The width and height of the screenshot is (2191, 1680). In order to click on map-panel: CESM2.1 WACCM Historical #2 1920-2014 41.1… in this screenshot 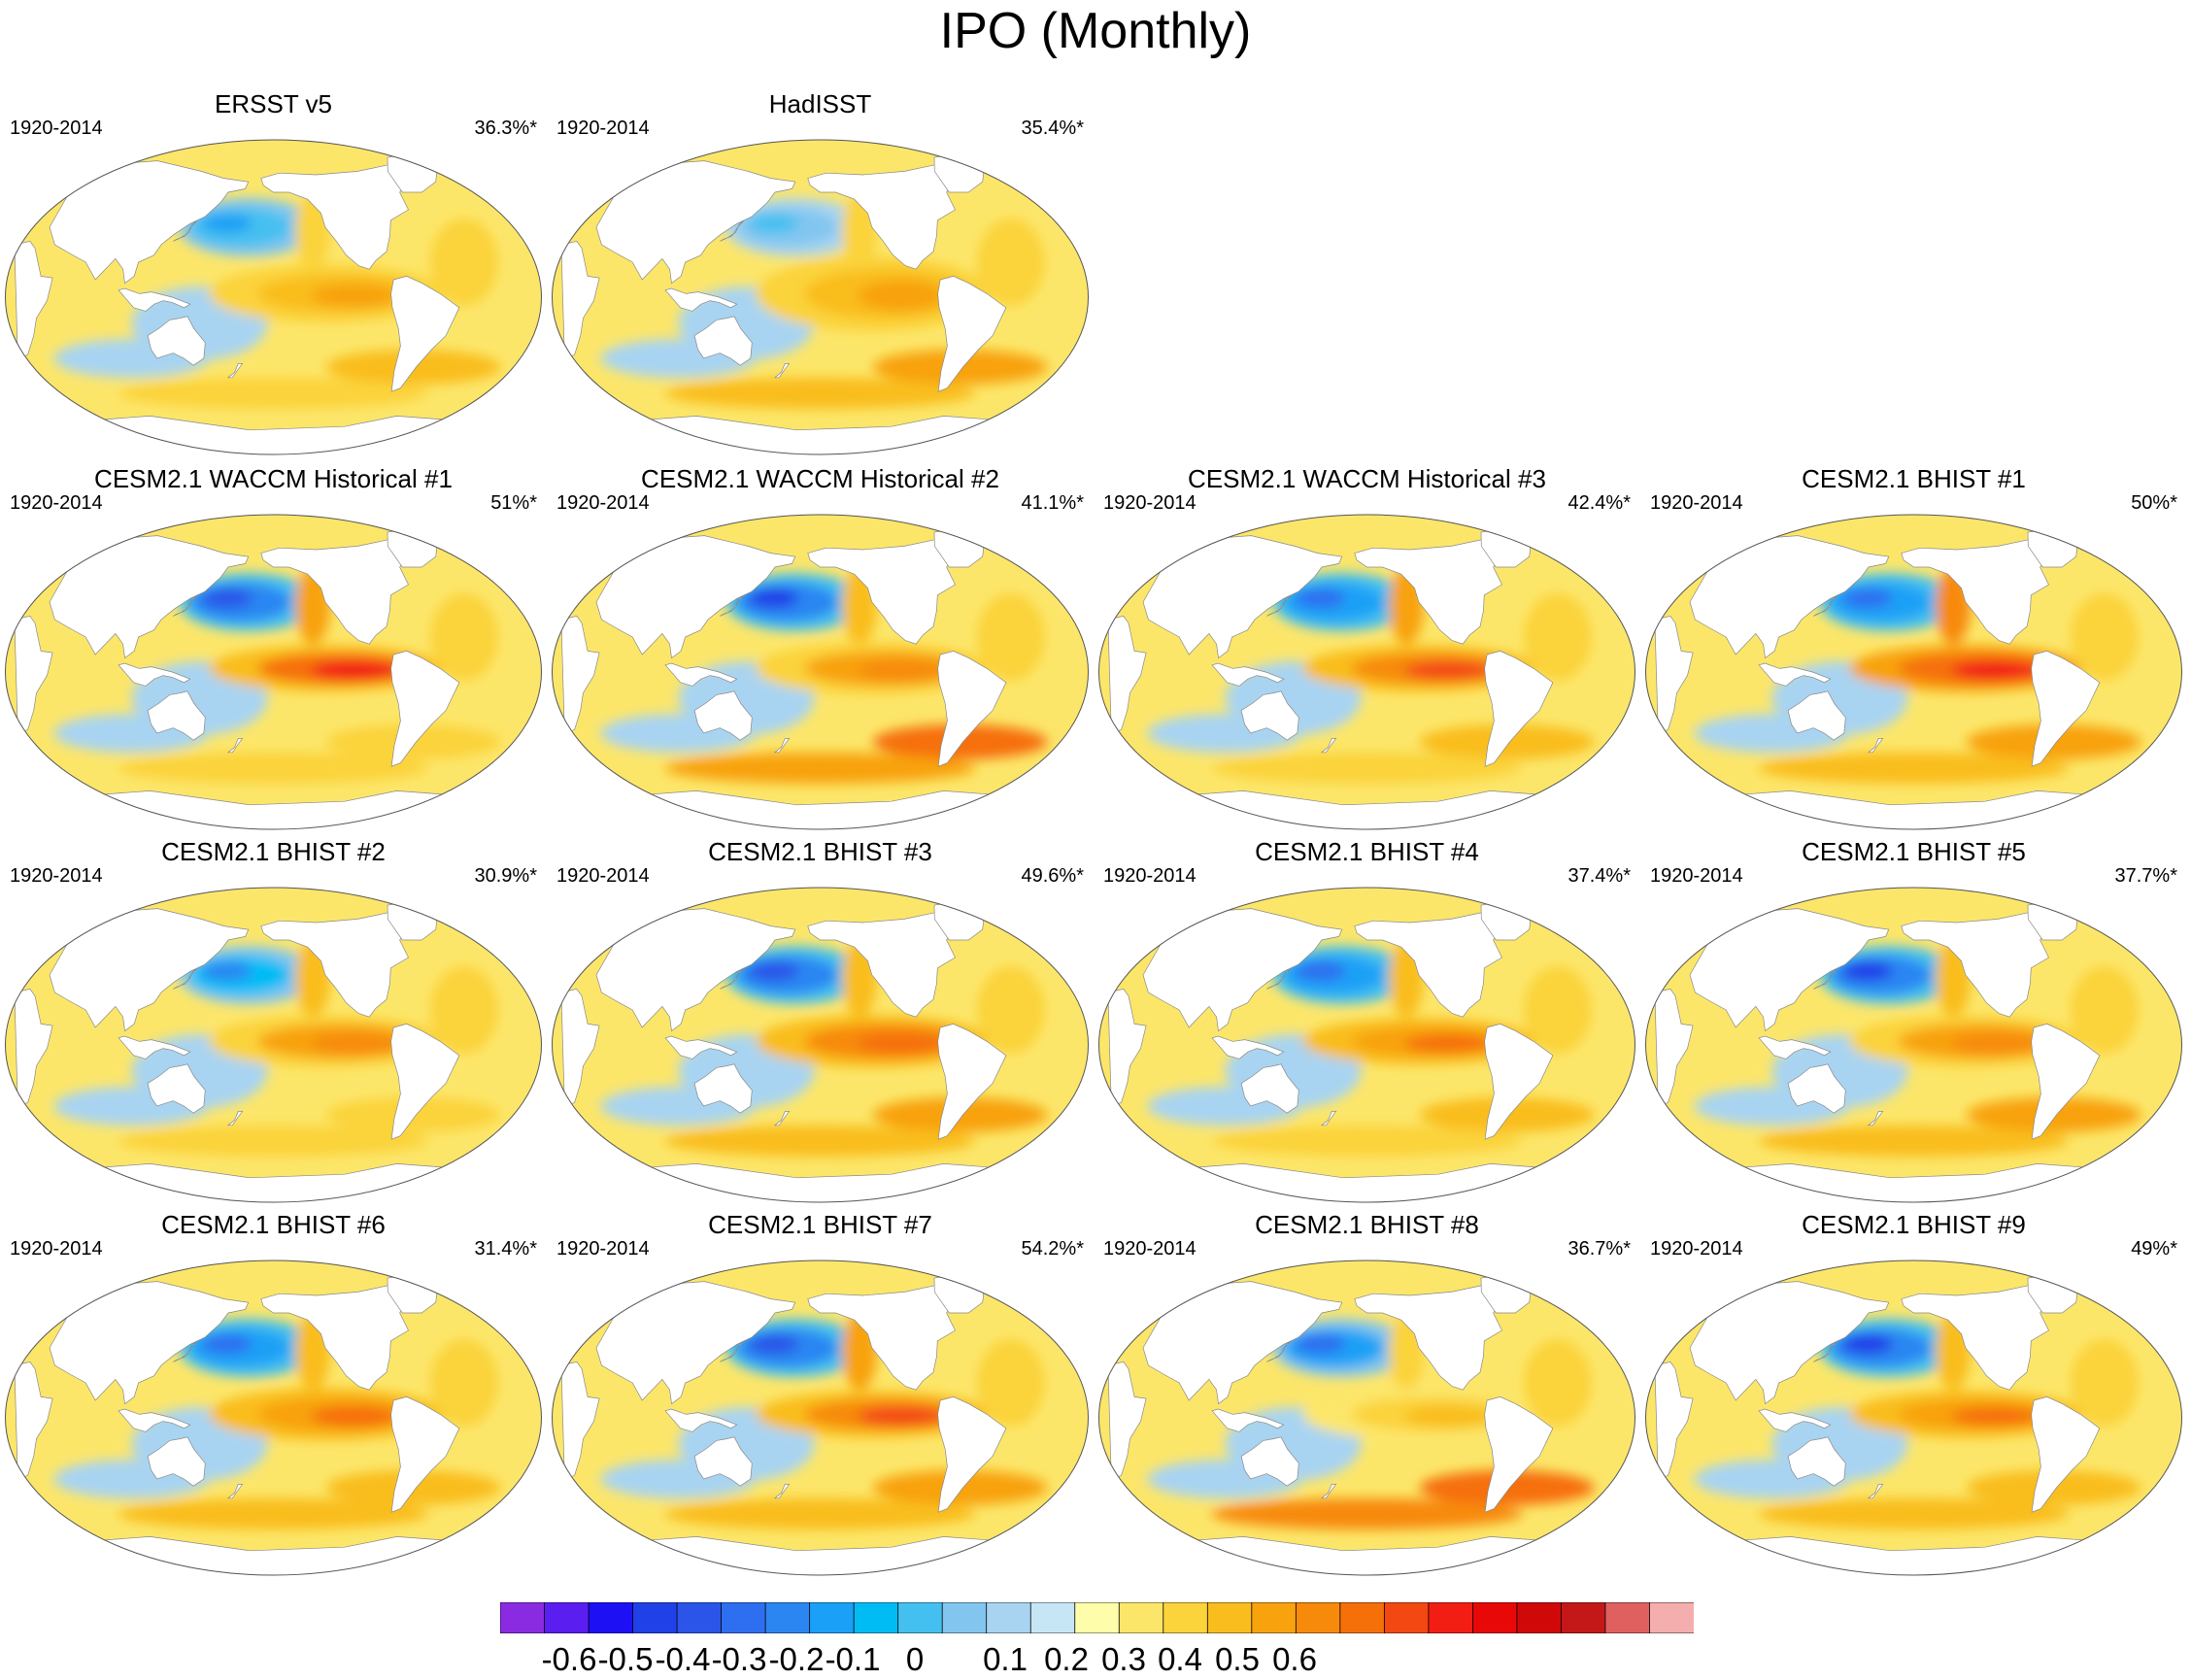, I will do `click(821, 648)`.